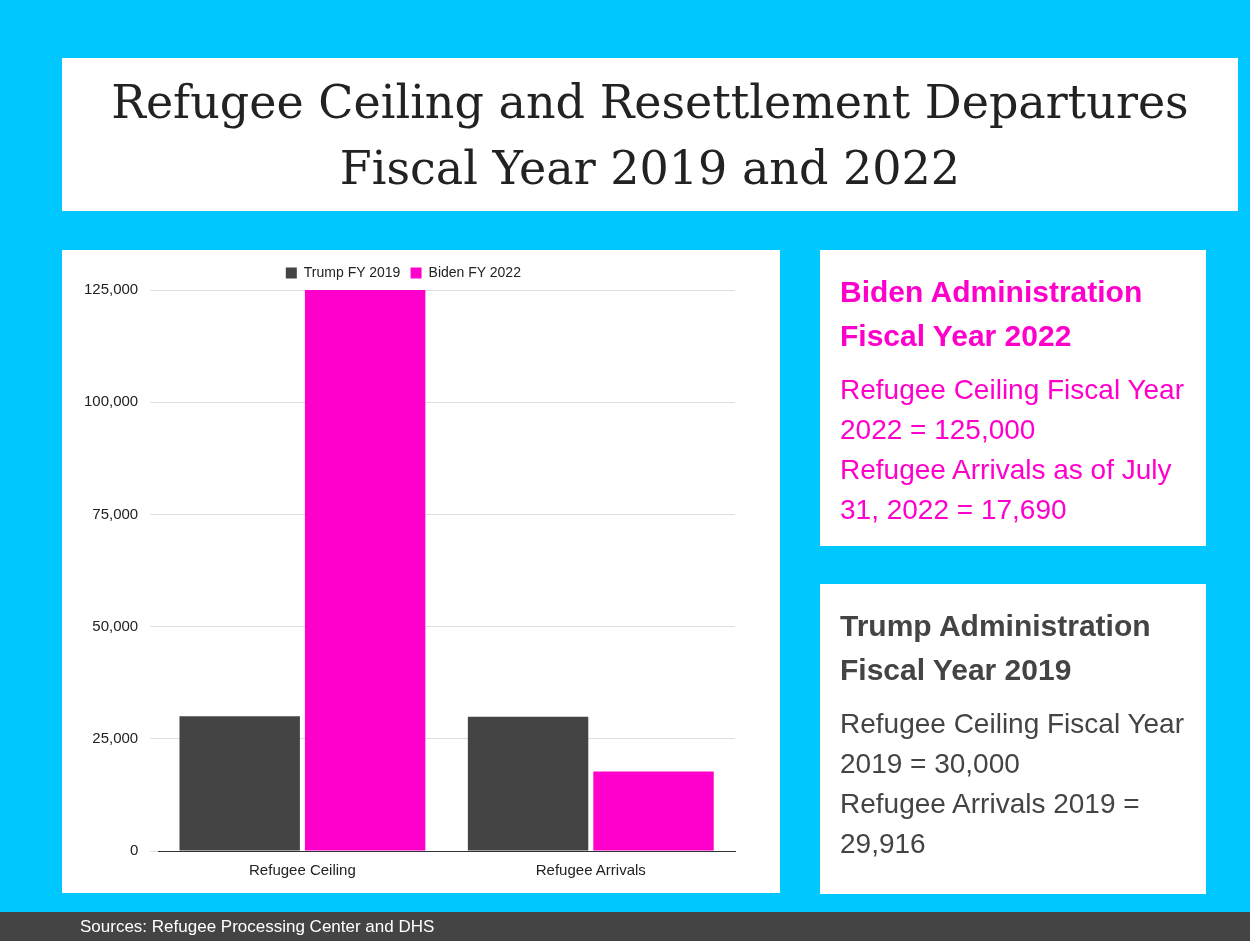  Describe the element at coordinates (996, 648) in the screenshot. I see `text: Trump Administration Fiscal Year 2019` at that location.